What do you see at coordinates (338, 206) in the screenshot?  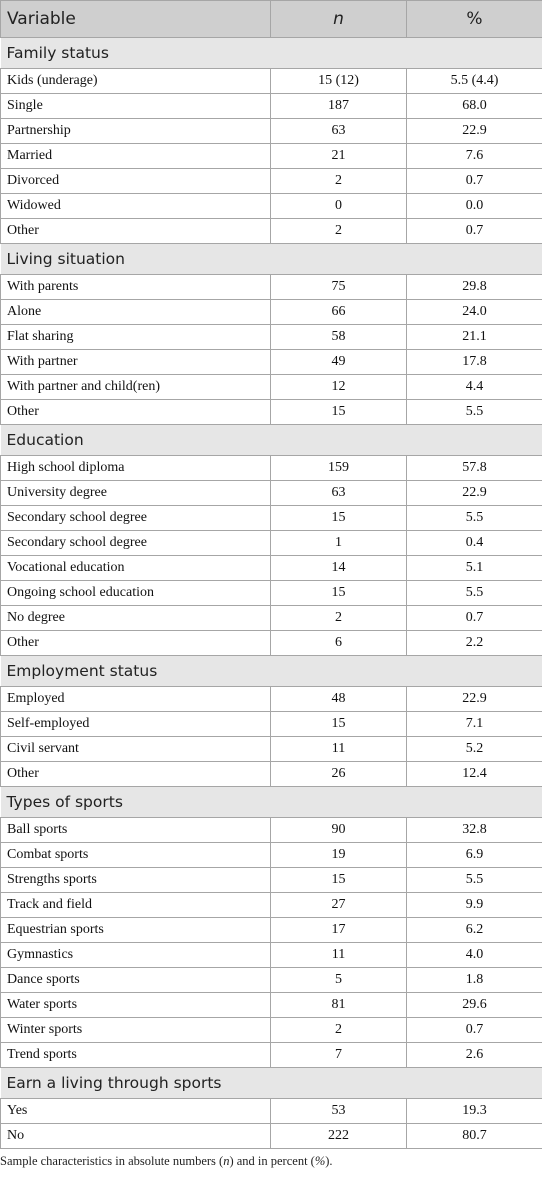 I see `cell-value: 0` at bounding box center [338, 206].